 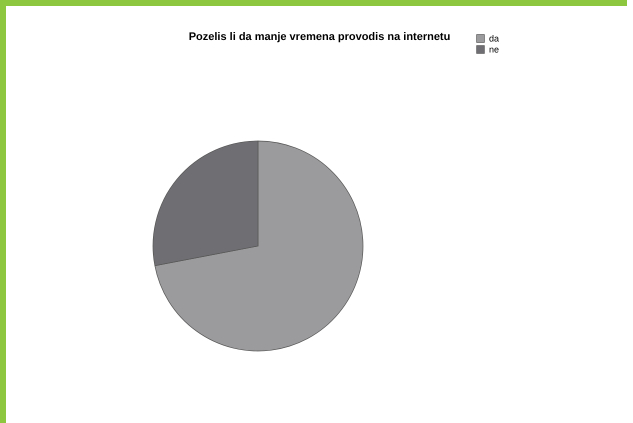 What do you see at coordinates (494, 39) in the screenshot?
I see `legend-label: da` at bounding box center [494, 39].